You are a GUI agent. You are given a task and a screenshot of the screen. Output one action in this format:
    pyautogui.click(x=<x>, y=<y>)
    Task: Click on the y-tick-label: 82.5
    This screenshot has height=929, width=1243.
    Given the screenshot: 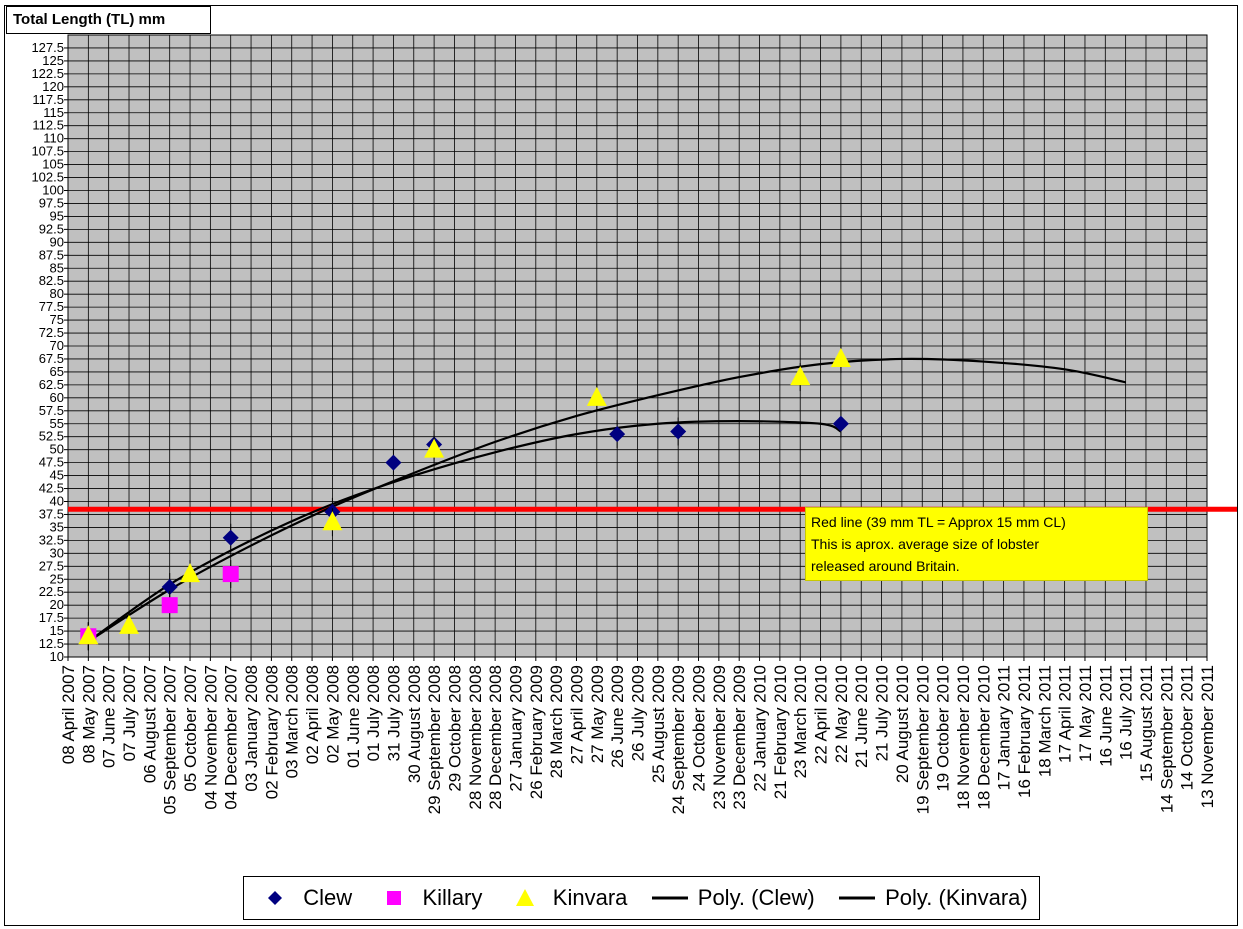 What is the action you would take?
    pyautogui.click(x=51, y=280)
    